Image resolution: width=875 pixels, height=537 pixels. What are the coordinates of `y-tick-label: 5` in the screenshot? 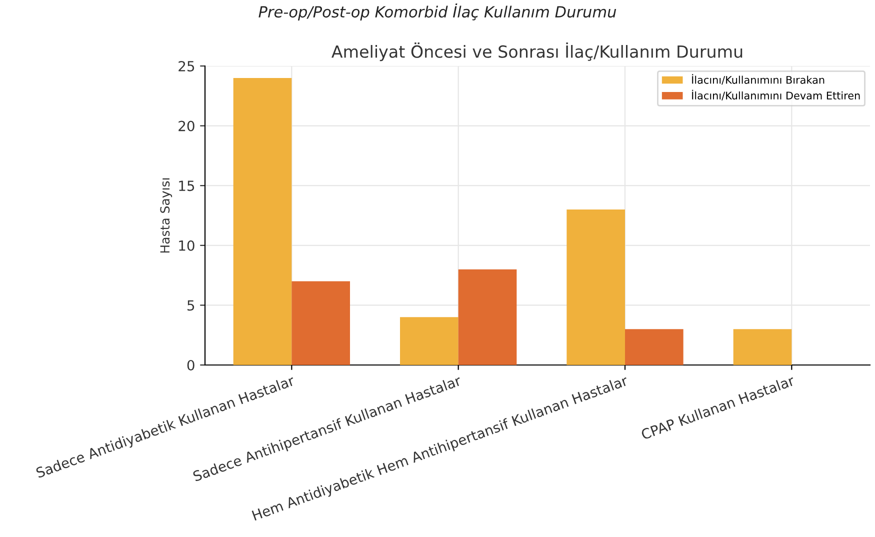 It's located at (191, 305).